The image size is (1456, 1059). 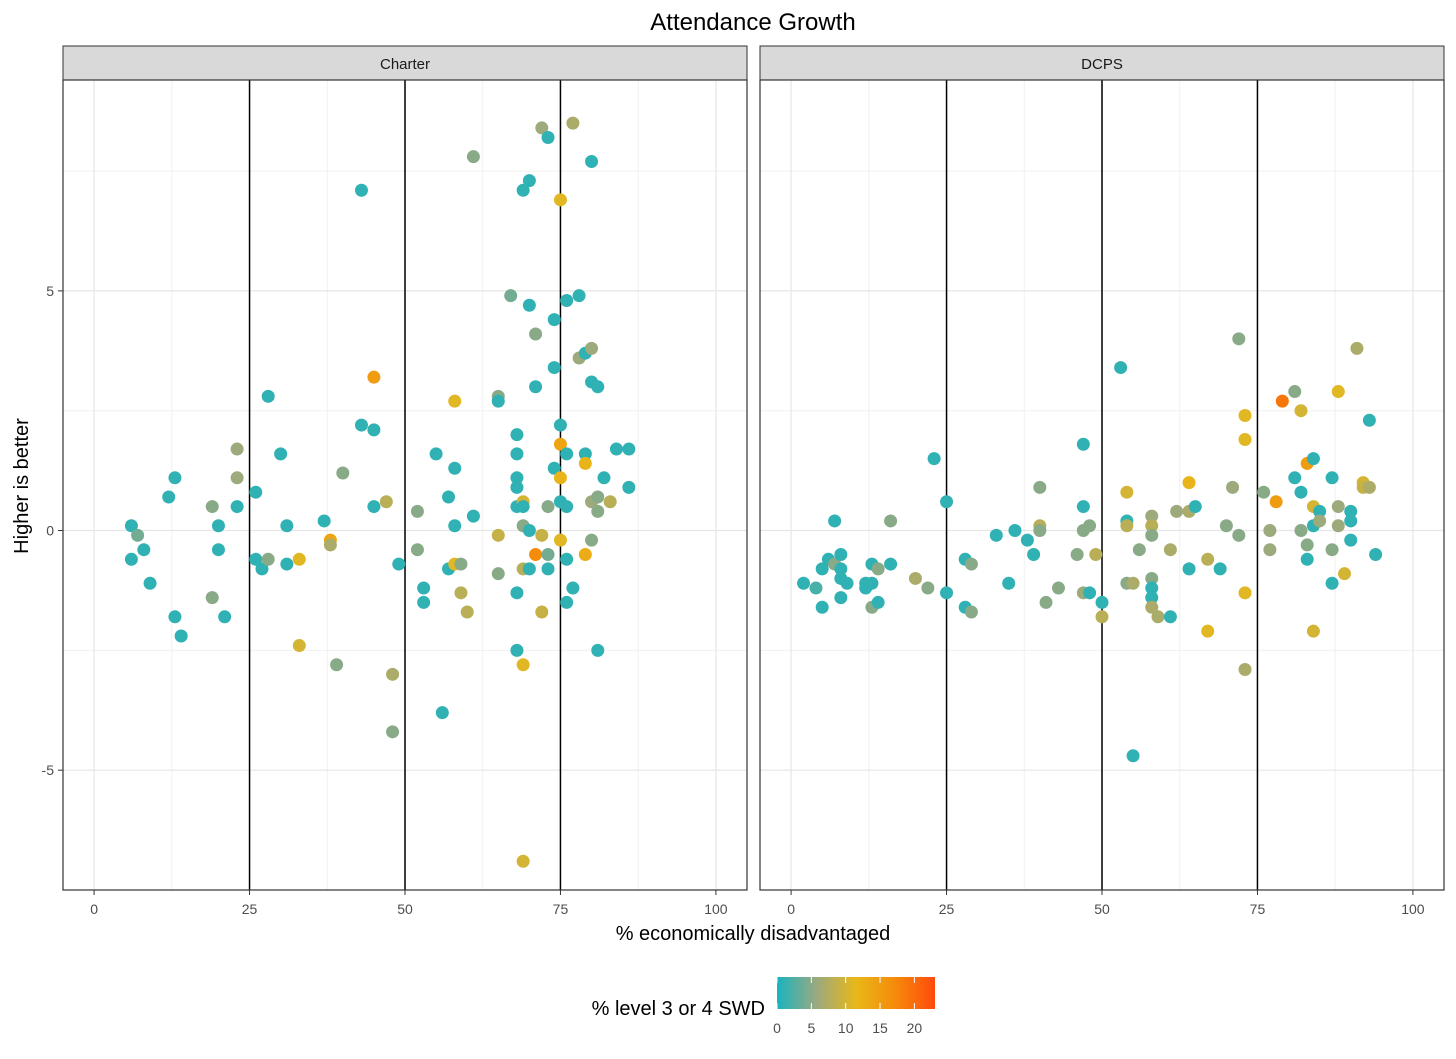 What do you see at coordinates (811, 1028) in the screenshot?
I see `legend-tick-label: 5` at bounding box center [811, 1028].